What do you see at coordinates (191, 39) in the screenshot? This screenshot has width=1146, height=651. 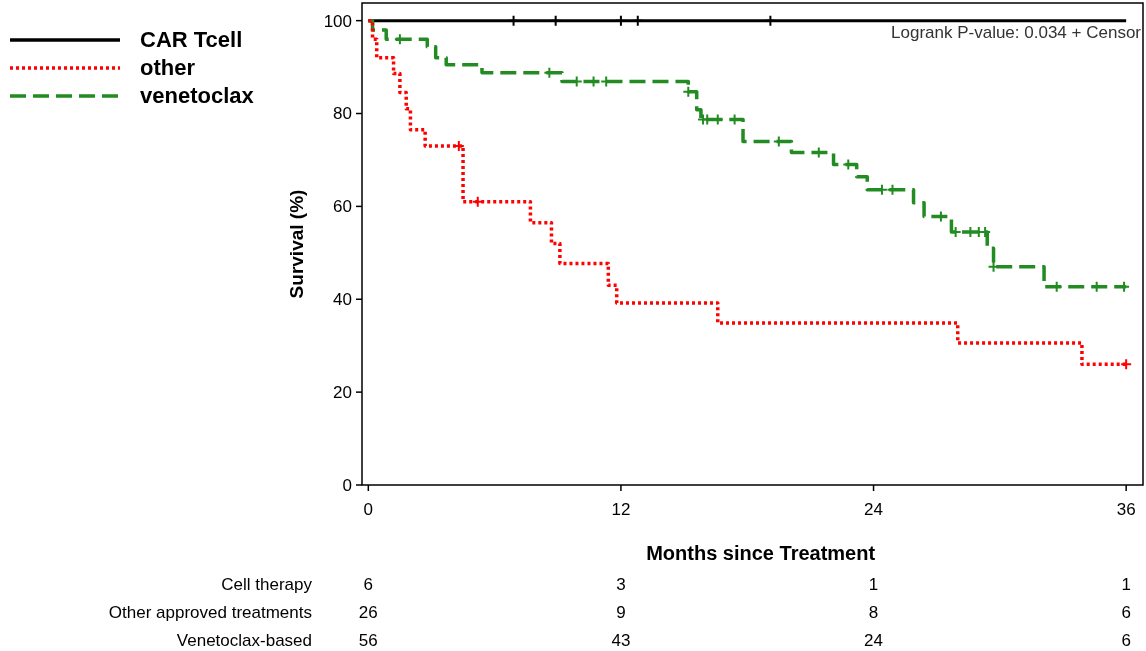 I see `legend-label: CAR Tcell` at bounding box center [191, 39].